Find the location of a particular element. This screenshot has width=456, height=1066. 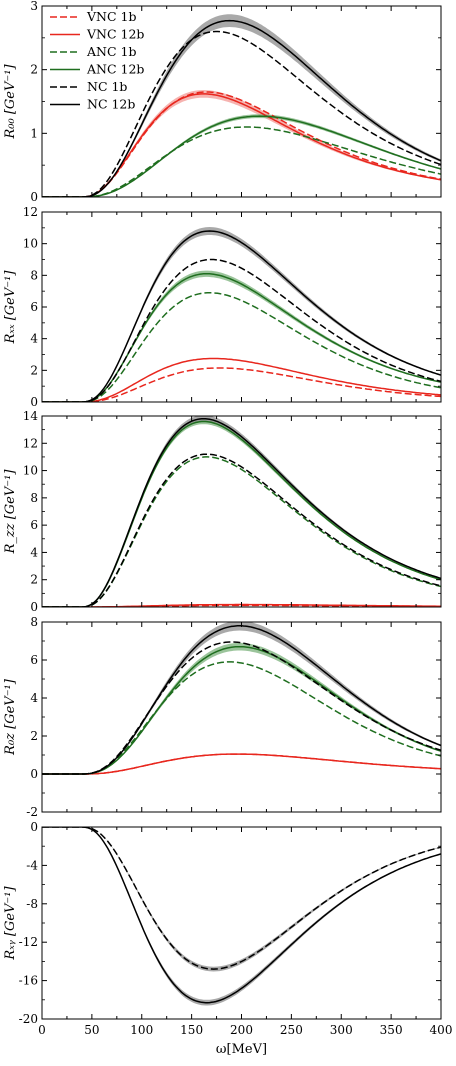

x-tick-label: 0 is located at coordinates (42, 1030).